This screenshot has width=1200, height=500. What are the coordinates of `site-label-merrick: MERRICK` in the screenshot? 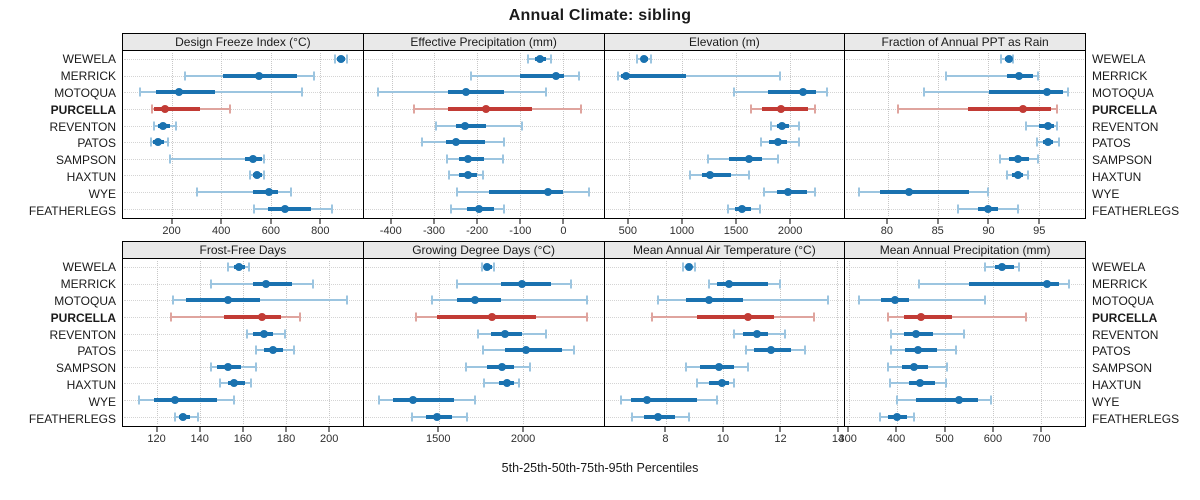 It's located at (88, 284).